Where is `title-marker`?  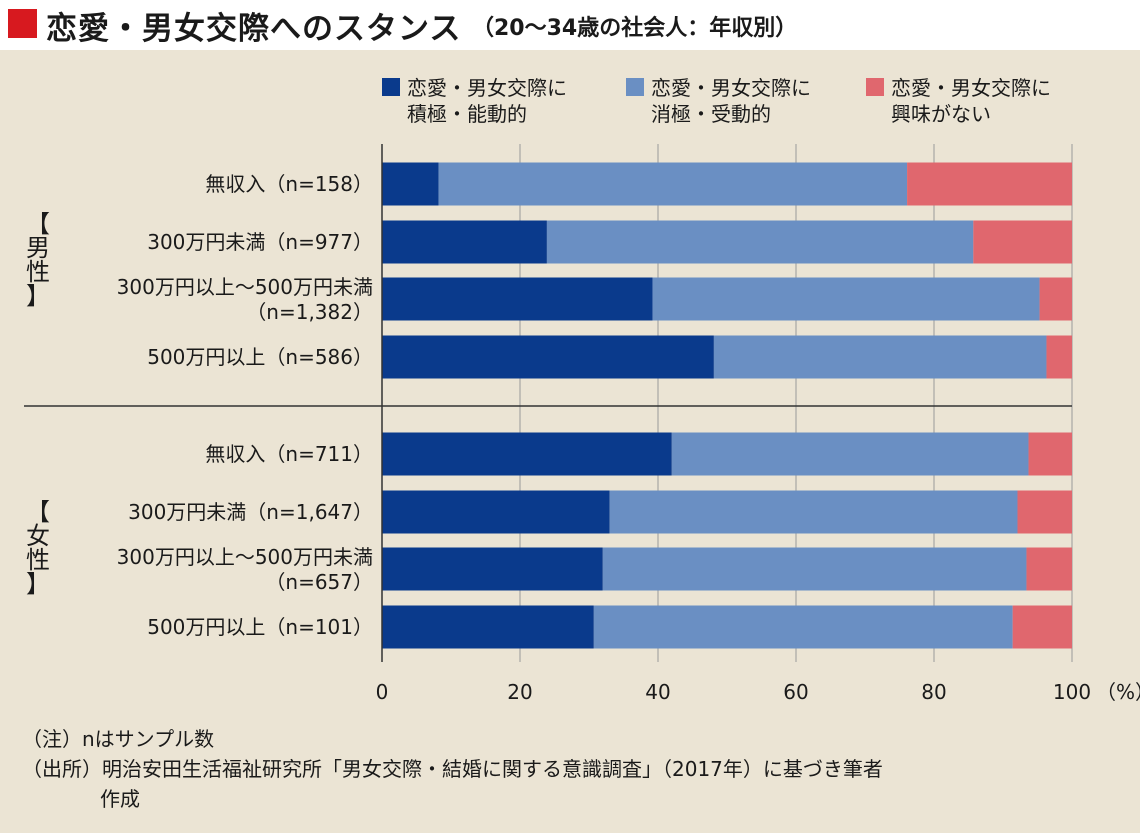 title-marker is located at coordinates (22, 23).